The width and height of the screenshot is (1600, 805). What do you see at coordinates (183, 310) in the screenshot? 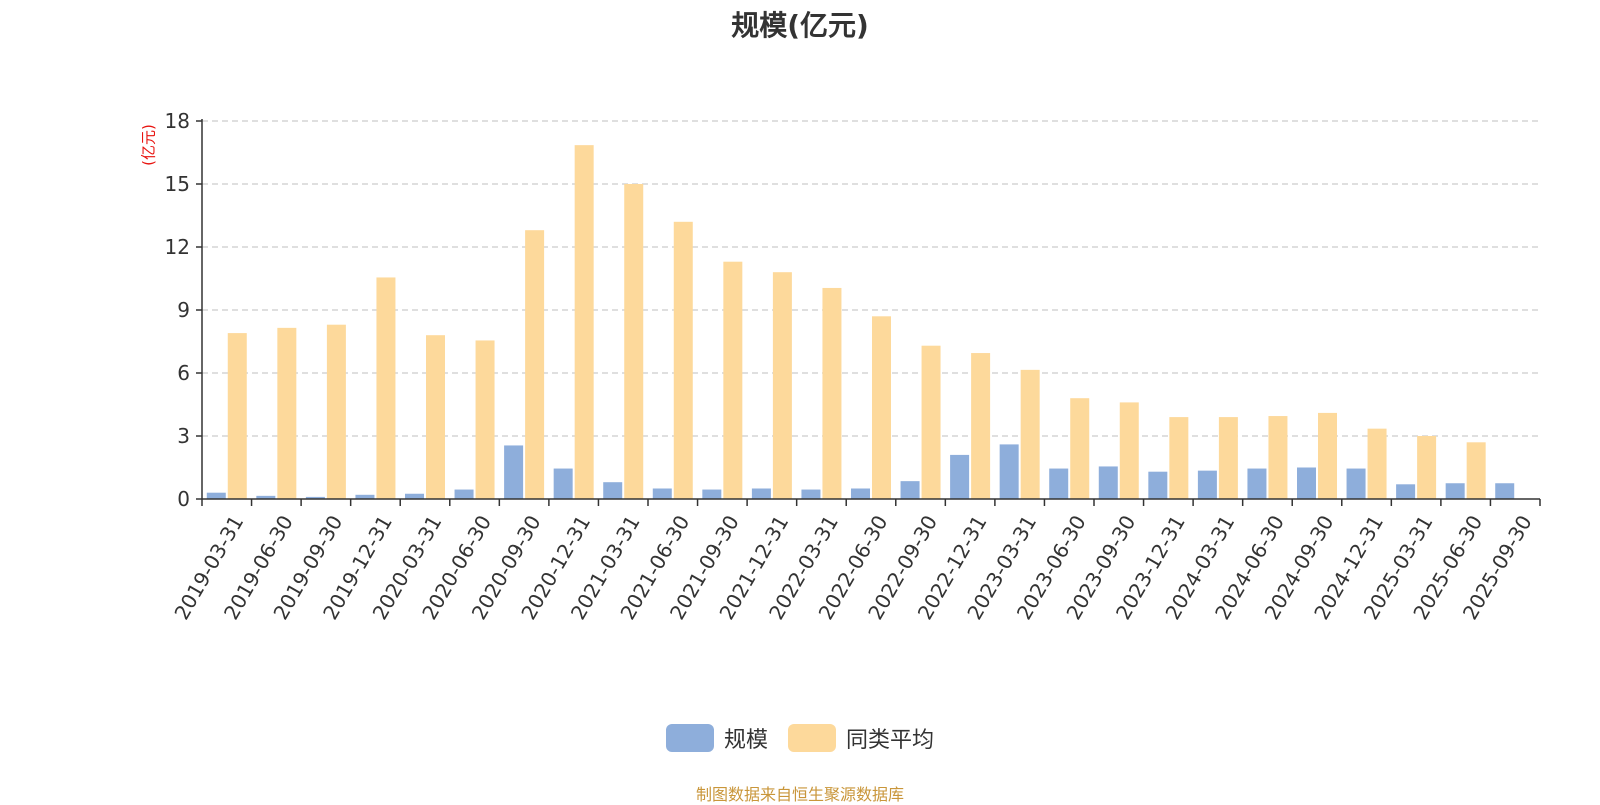
I see `y-tick-label: 9` at bounding box center [183, 310].